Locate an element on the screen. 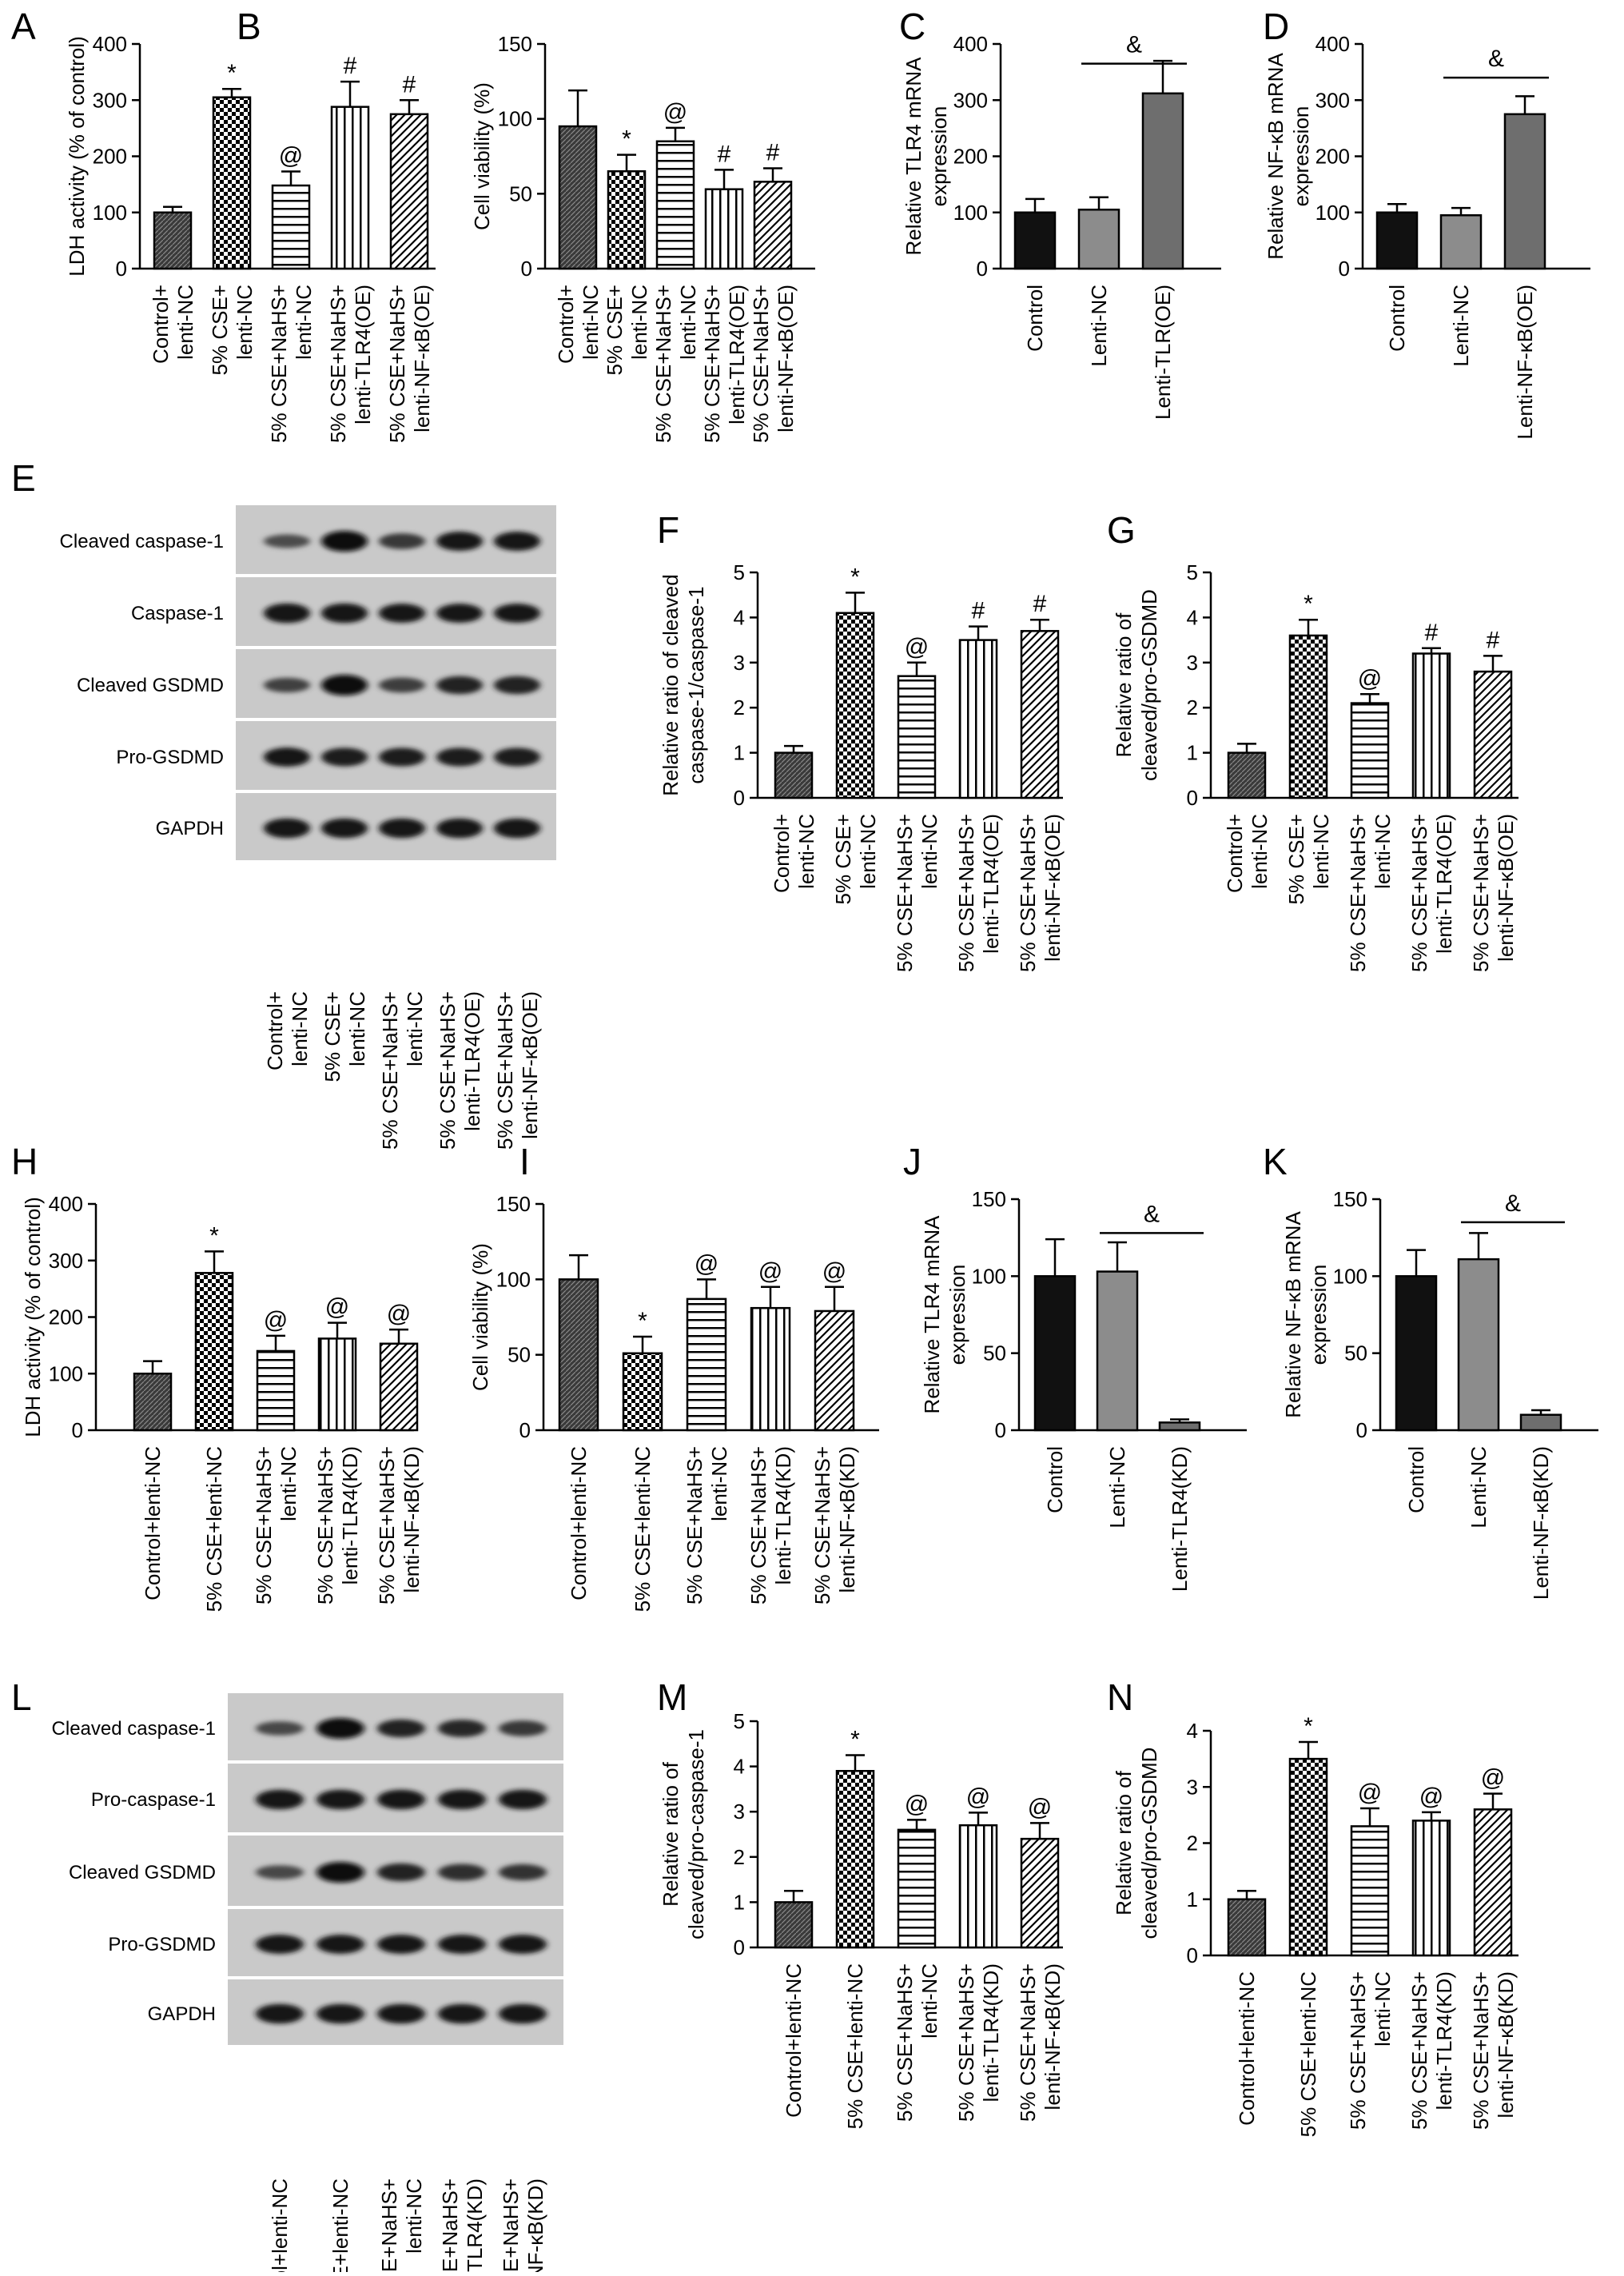 This screenshot has width=1624, height=2276. category-label: 5% CSE+NaHS+lenti-NF-κB(KD) is located at coordinates (1493, 2050).